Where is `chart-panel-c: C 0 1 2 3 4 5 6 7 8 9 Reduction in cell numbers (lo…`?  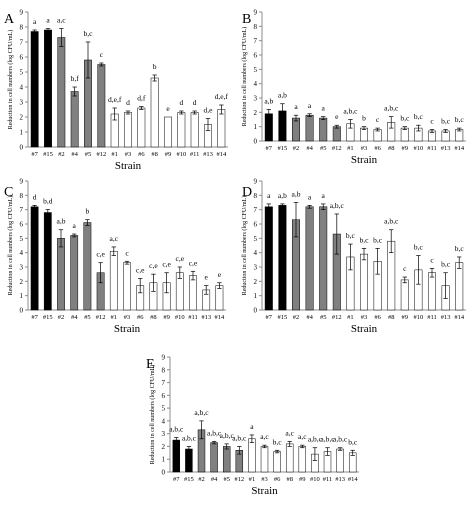
chart-panel-c: C 0 1 2 3 4 5 6 7 8 9 Reduction in cell numbers (lo… is located at coordinates (115, 256).